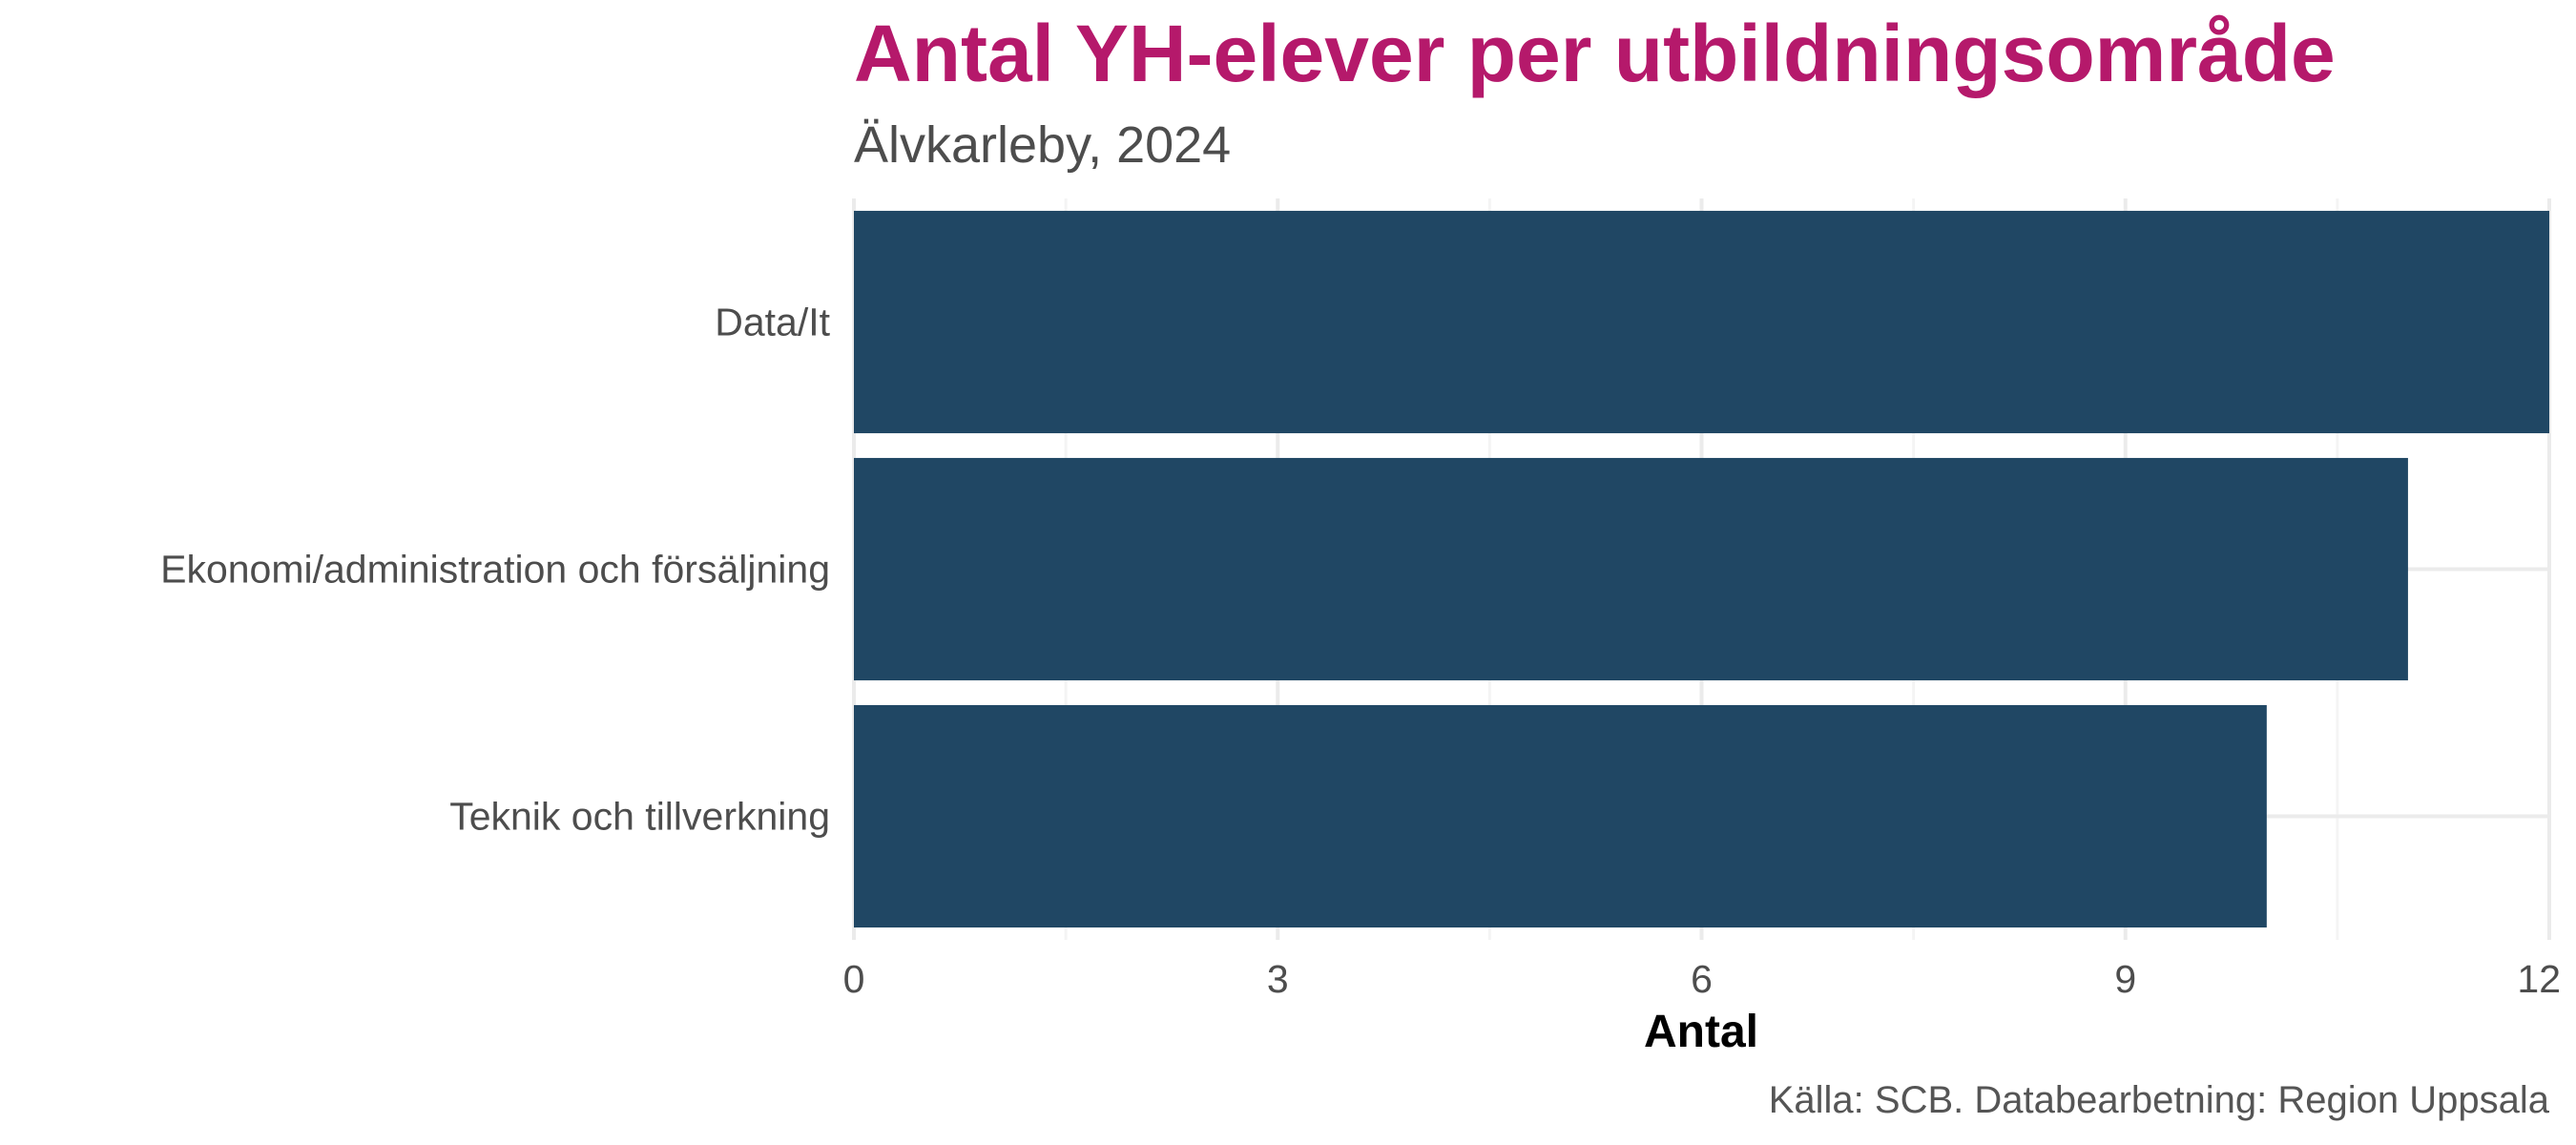  Describe the element at coordinates (1595, 53) in the screenshot. I see `chart-title: Antal YH-elever per utbildningsområde` at that location.